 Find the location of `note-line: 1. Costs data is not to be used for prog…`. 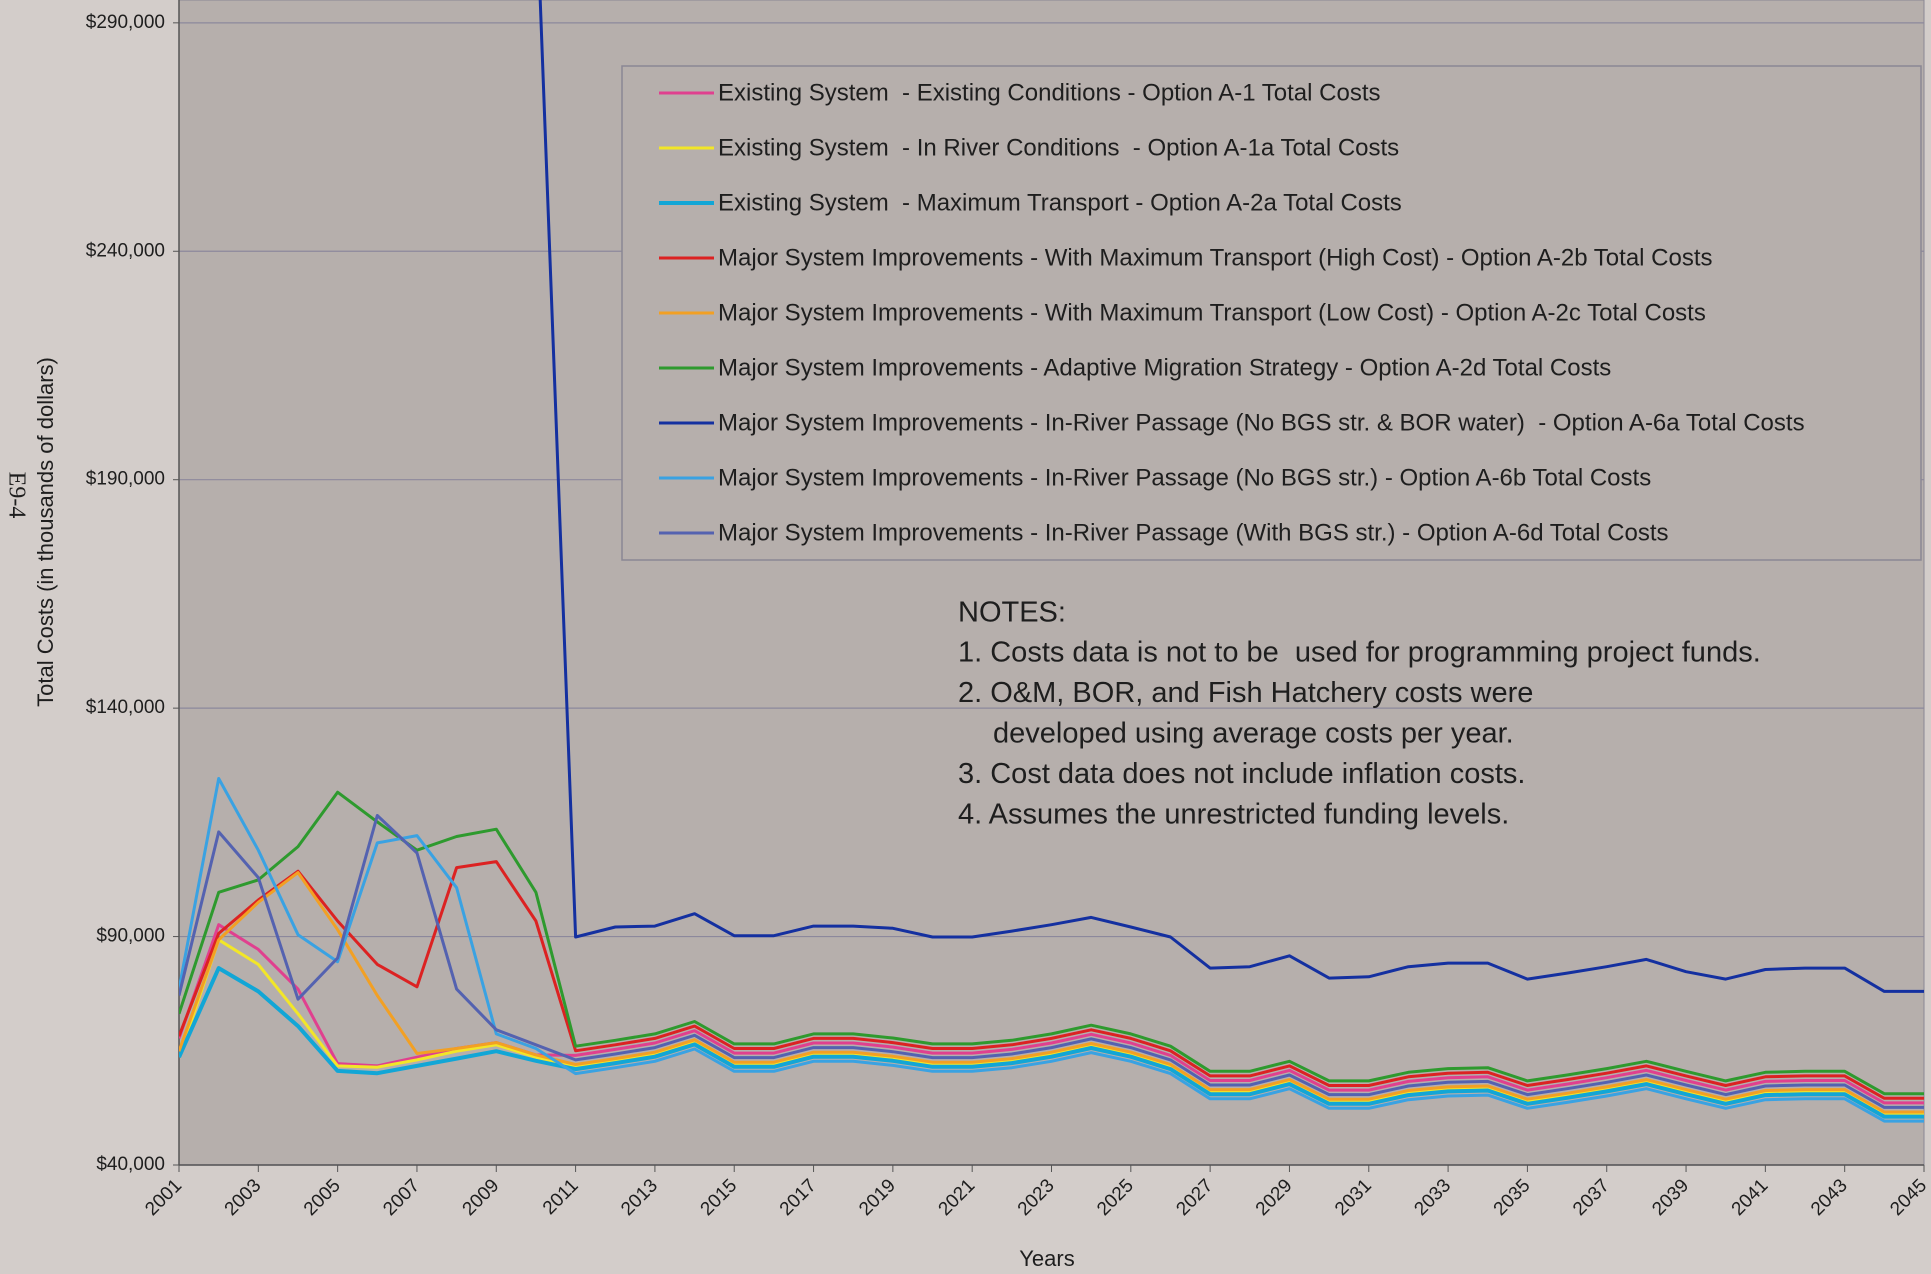

note-line: 1. Costs data is not to be used for prog… is located at coordinates (1359, 653).